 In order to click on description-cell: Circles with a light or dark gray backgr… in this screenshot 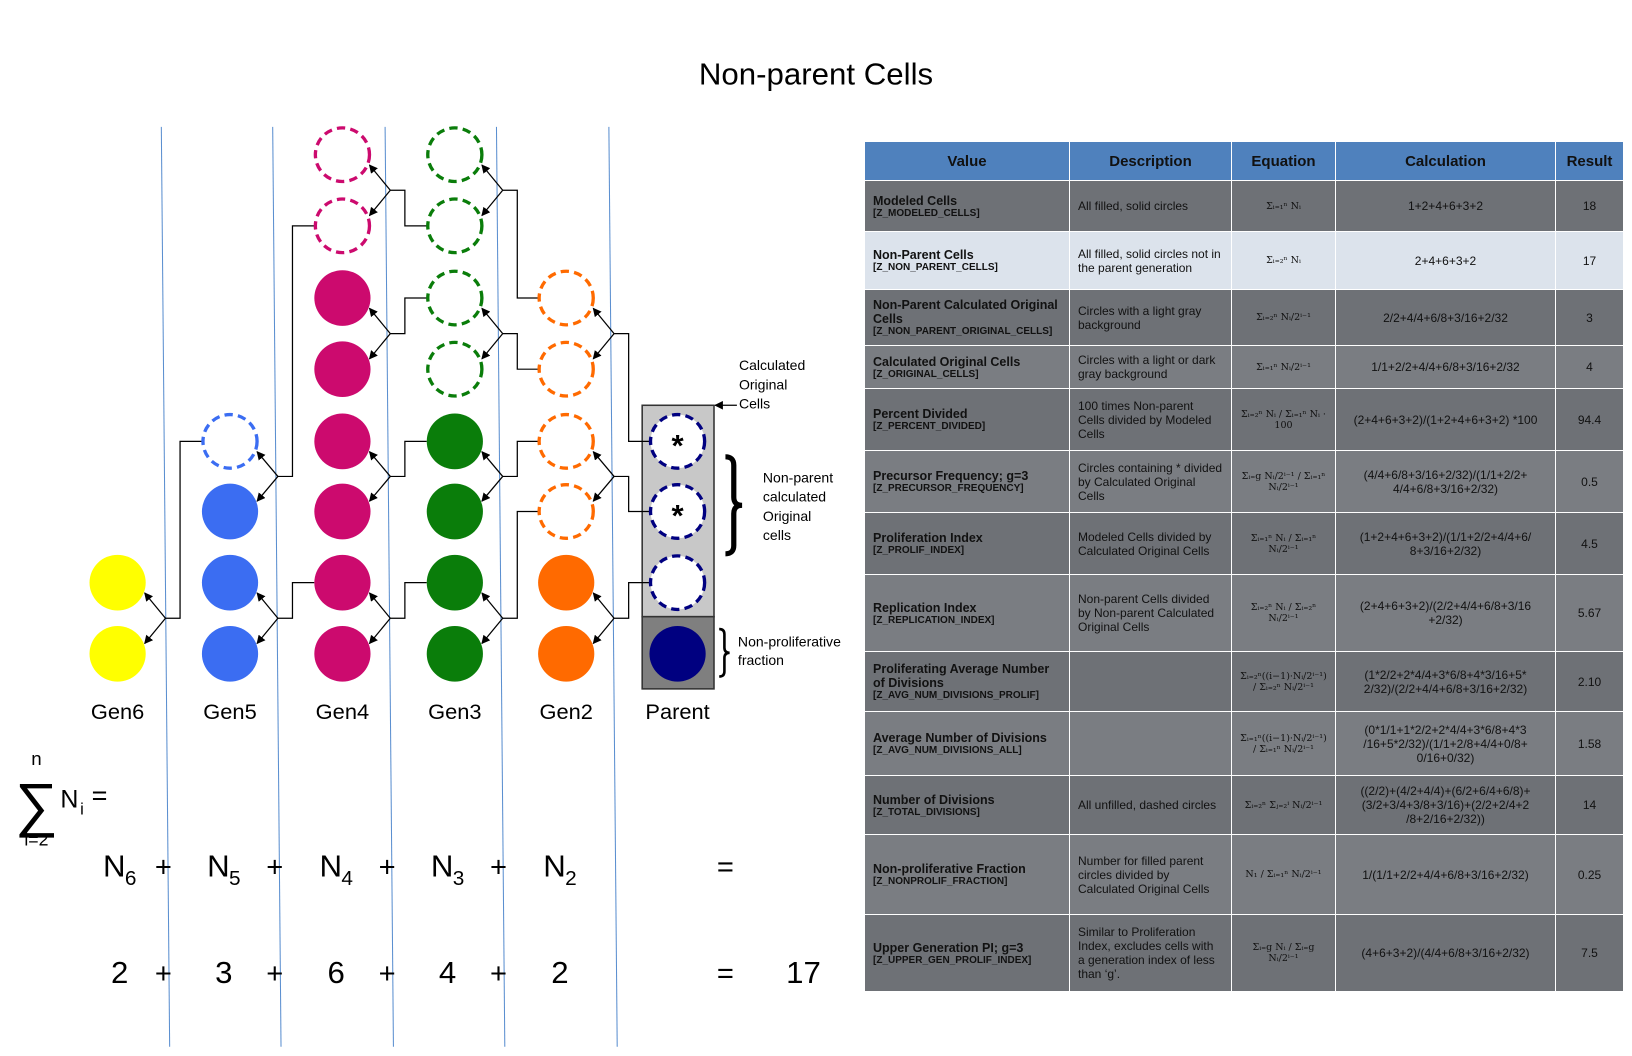, I will do `click(1150, 367)`.